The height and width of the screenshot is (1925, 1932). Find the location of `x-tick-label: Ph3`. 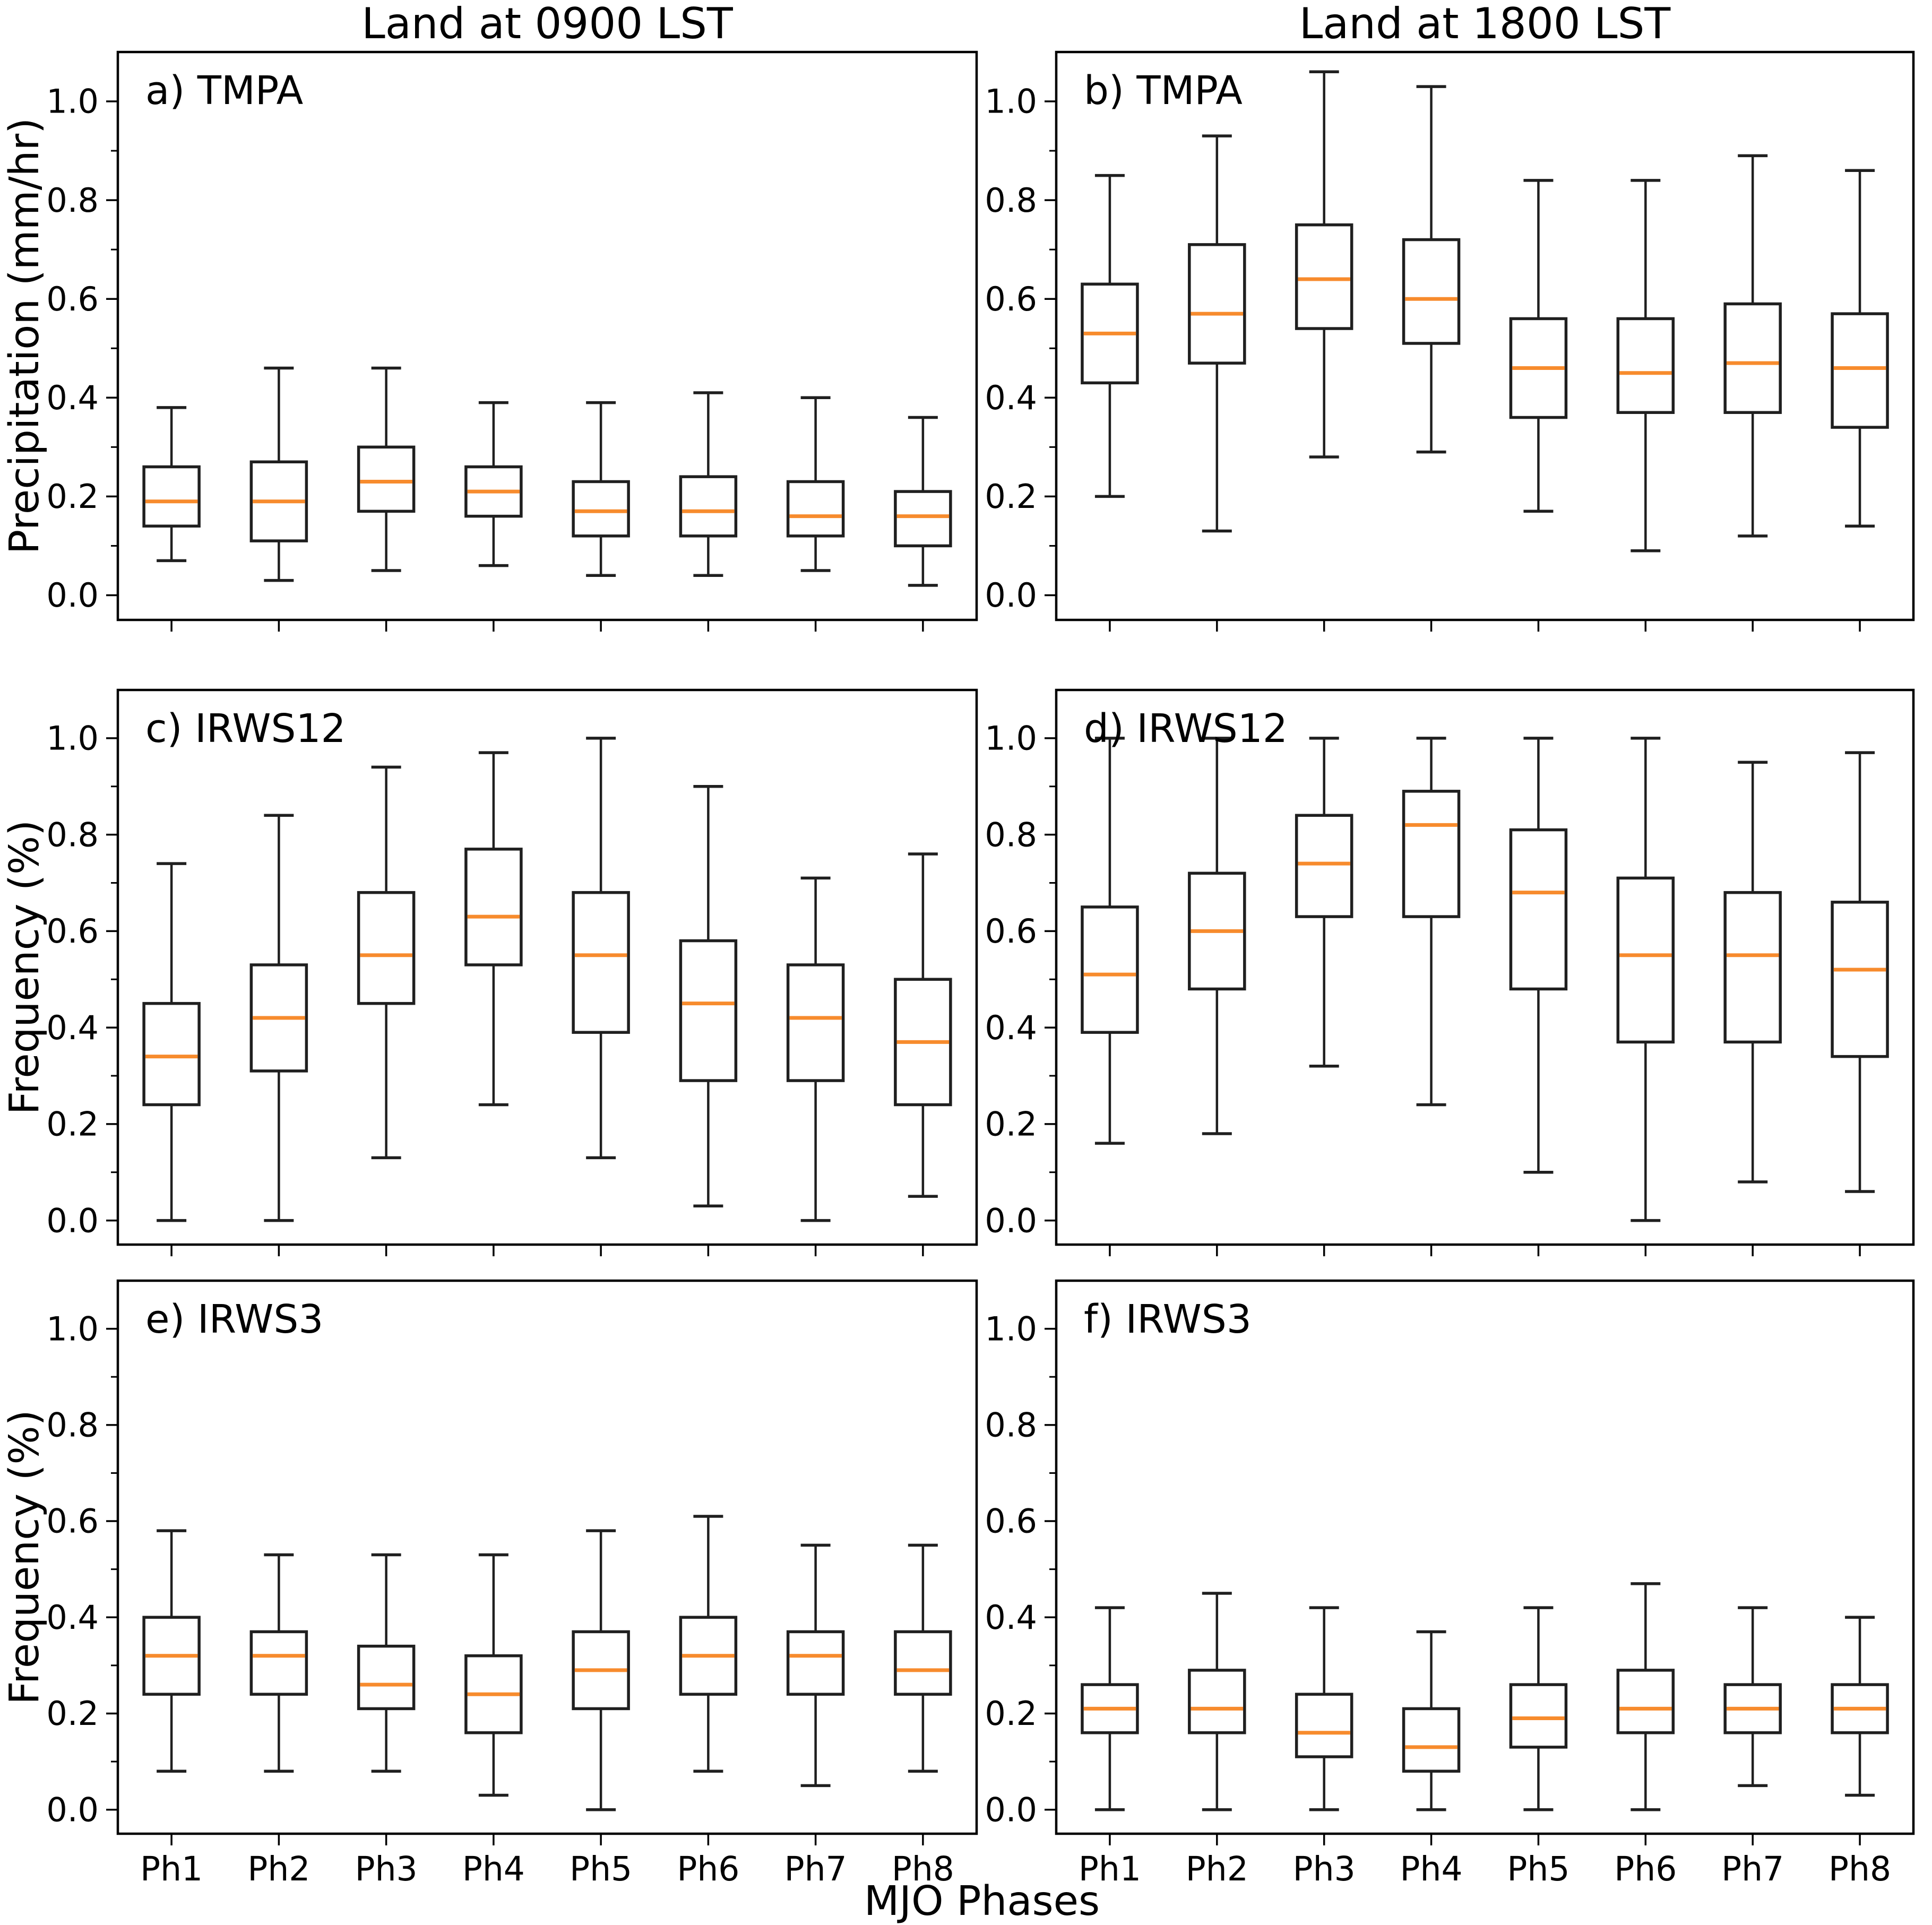

x-tick-label: Ph3 is located at coordinates (386, 1869).